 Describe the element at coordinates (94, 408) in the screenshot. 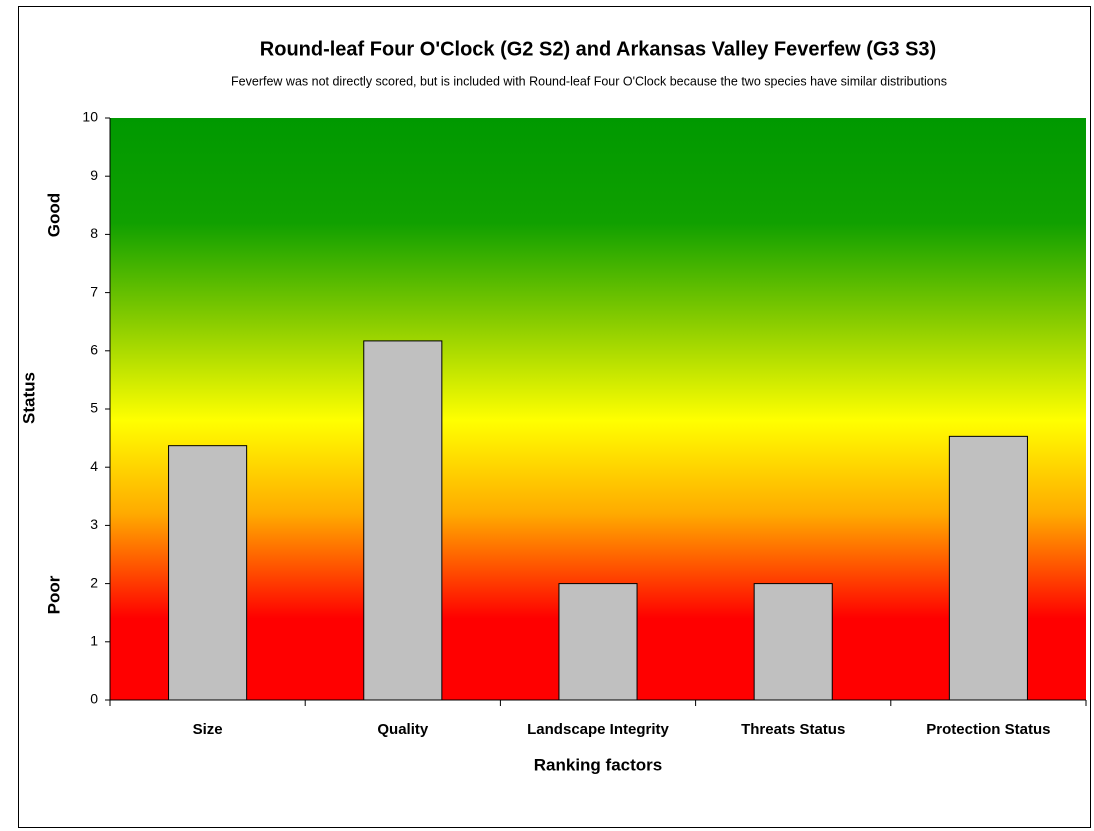

I see `y-tick-label: 5` at that location.